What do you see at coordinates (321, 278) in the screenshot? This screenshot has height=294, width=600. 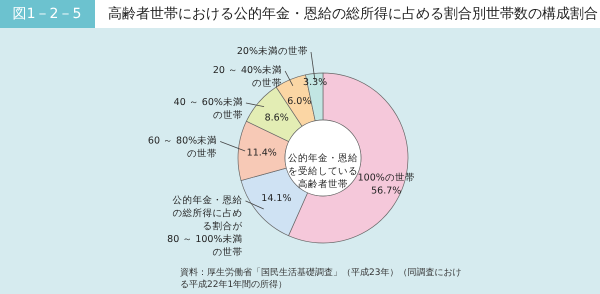 I see `text: 資料：厚生労働省「国民生活基礎調査」（平成23年）（同調査における平成22年1年間の所得）` at bounding box center [321, 278].